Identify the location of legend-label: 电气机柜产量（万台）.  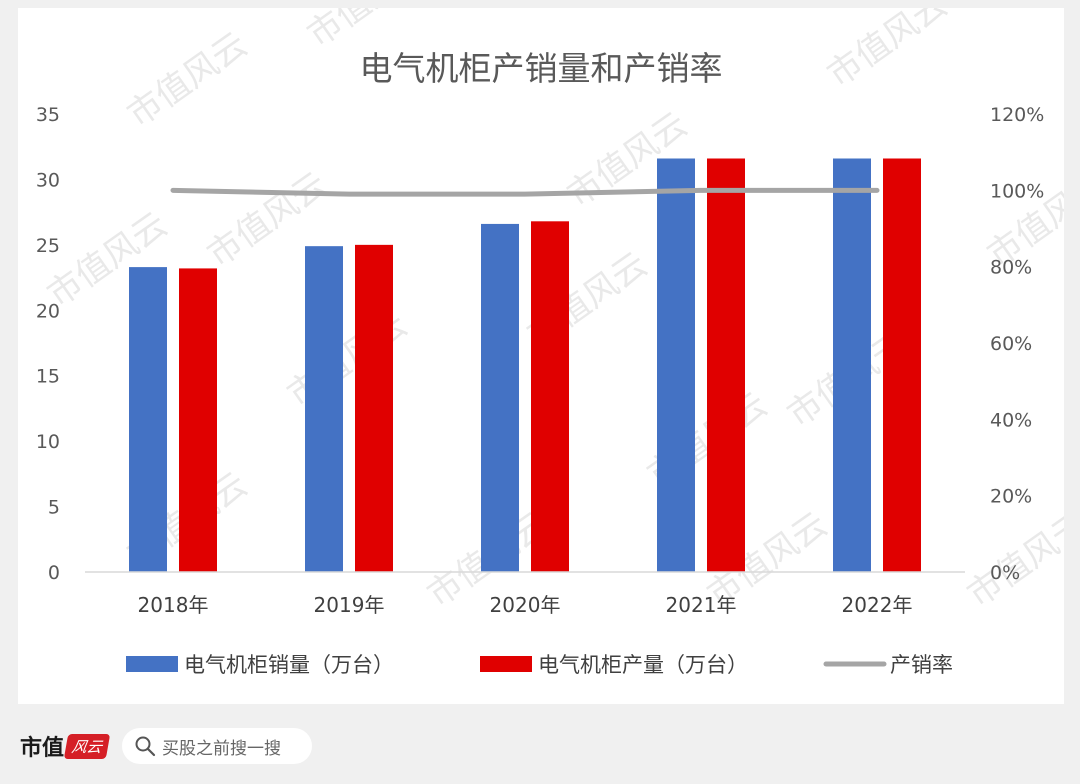
(643, 665).